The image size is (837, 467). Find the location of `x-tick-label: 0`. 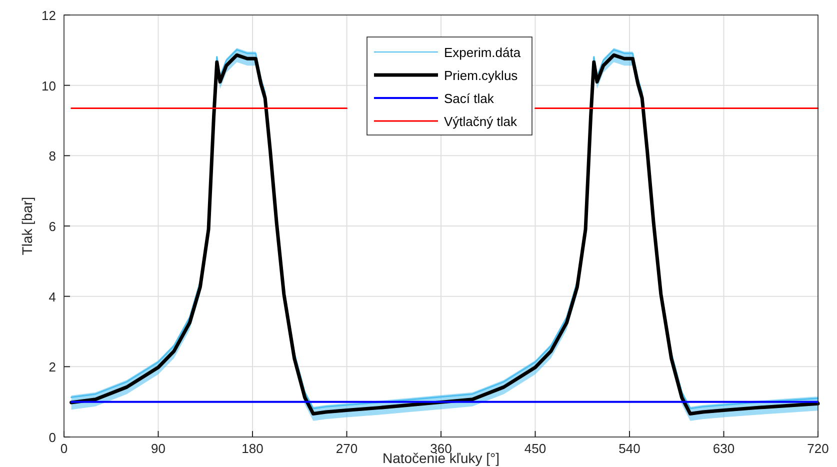

x-tick-label: 0 is located at coordinates (64, 448).